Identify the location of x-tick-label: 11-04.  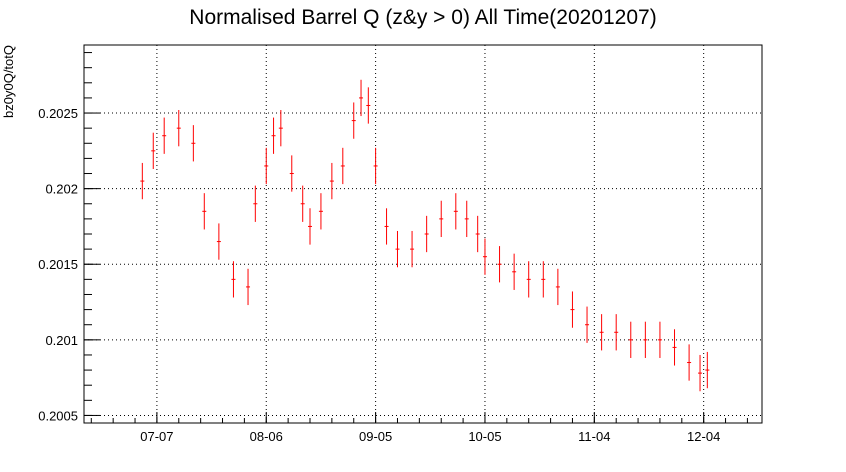
(594, 436).